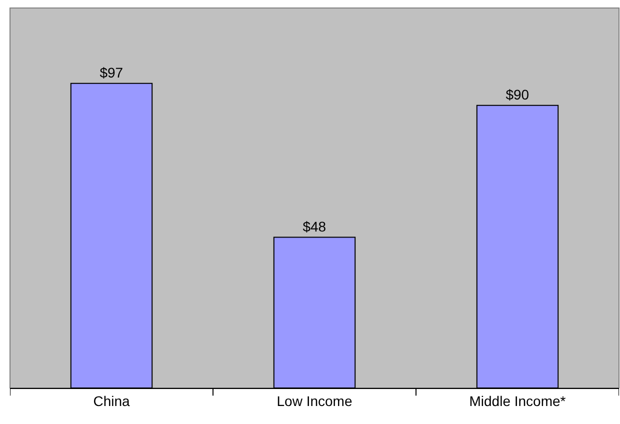 The width and height of the screenshot is (620, 424). What do you see at coordinates (314, 226) in the screenshot?
I see `data-label: $48` at bounding box center [314, 226].